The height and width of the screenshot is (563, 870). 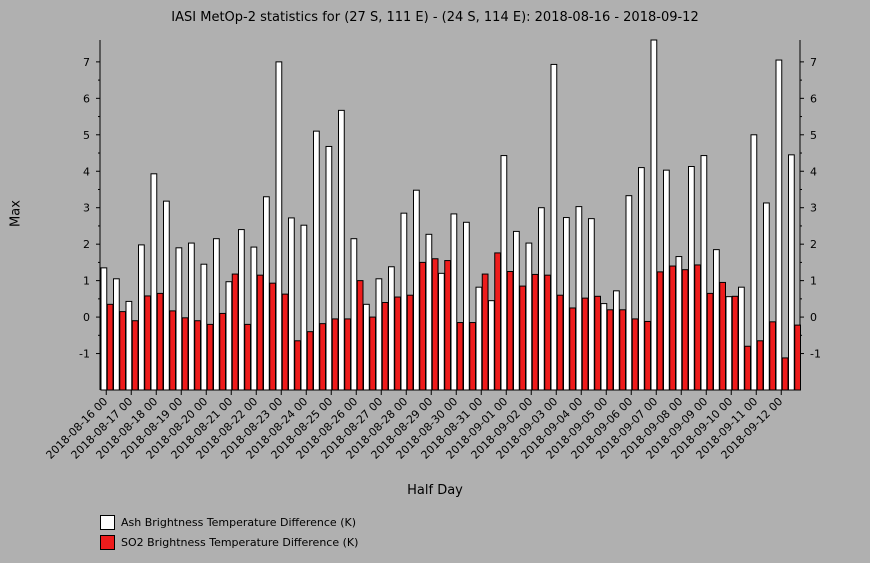 What do you see at coordinates (84, 354) in the screenshot?
I see `y-tick-label-left: -1` at bounding box center [84, 354].